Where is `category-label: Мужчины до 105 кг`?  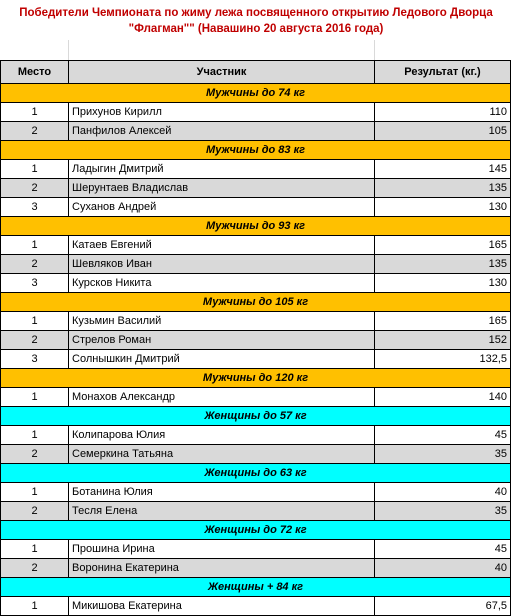
category-label: Мужчины до 105 кг is located at coordinates (255, 302).